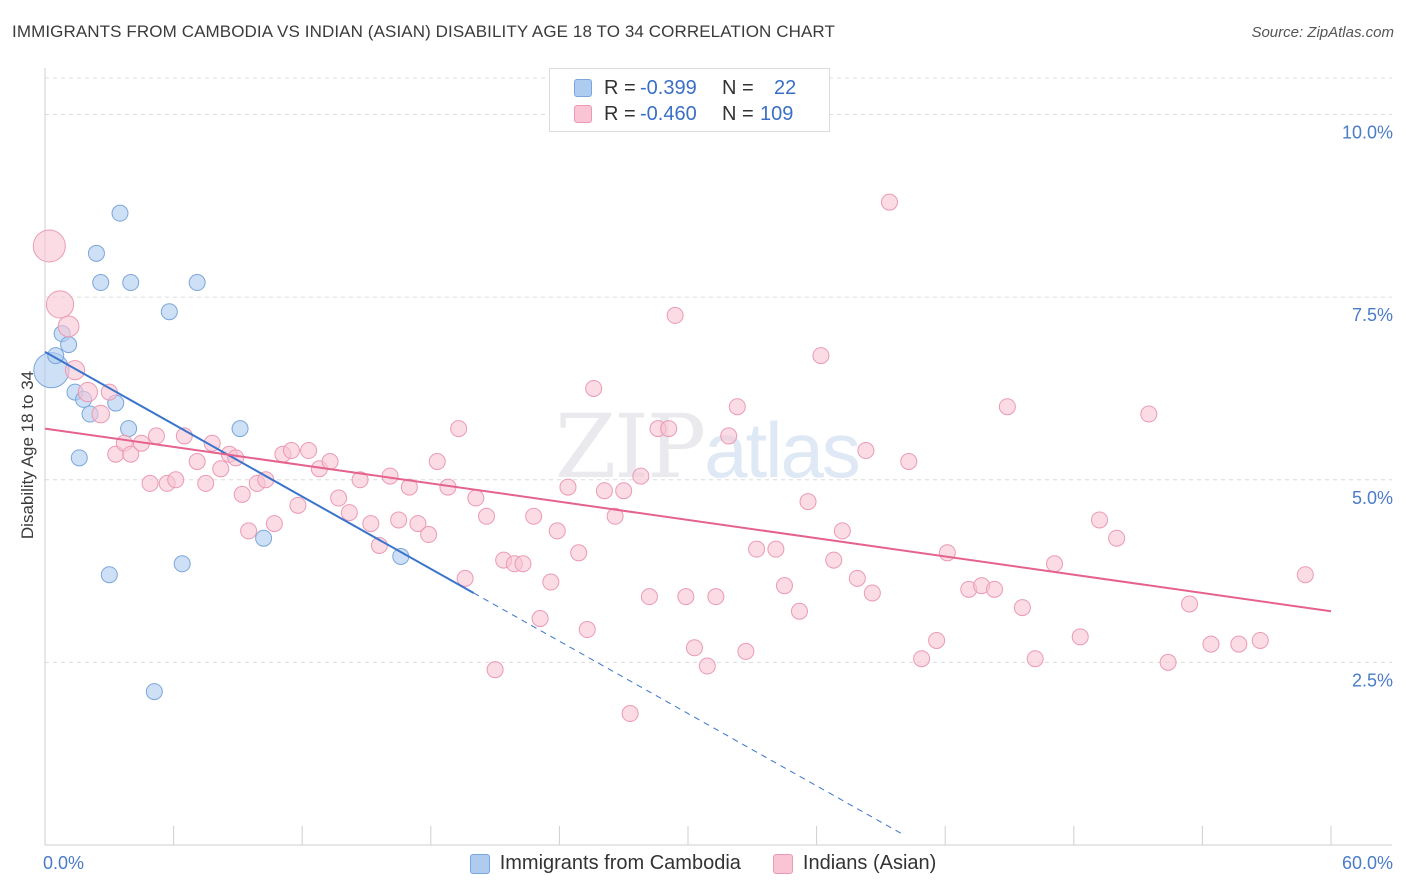 The height and width of the screenshot is (892, 1406). I want to click on legend-item-indian: Indians (Asian), so click(854, 863).